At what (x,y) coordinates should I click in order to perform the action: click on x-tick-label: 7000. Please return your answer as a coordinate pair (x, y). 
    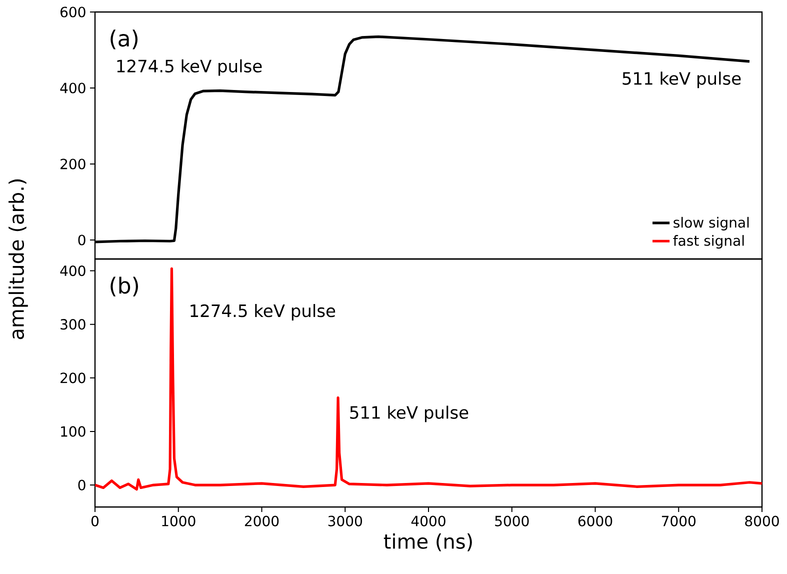
    Looking at the image, I should click on (679, 521).